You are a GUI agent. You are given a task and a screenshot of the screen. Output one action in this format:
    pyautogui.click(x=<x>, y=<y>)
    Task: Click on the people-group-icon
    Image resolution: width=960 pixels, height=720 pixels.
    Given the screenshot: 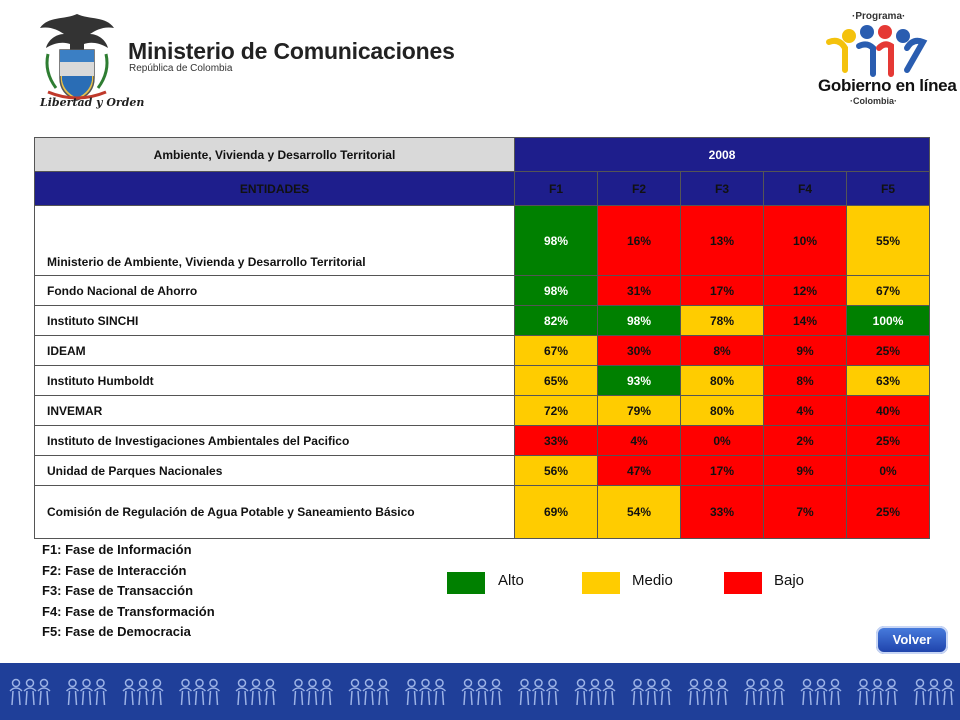 What is the action you would take?
    pyautogui.click(x=877, y=51)
    